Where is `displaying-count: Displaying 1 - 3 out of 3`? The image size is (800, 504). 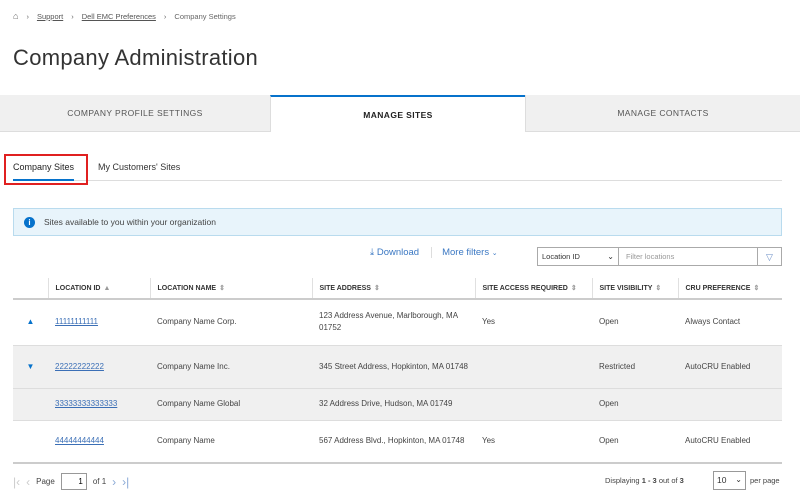
displaying-count: Displaying 1 - 3 out of 3 is located at coordinates (644, 480).